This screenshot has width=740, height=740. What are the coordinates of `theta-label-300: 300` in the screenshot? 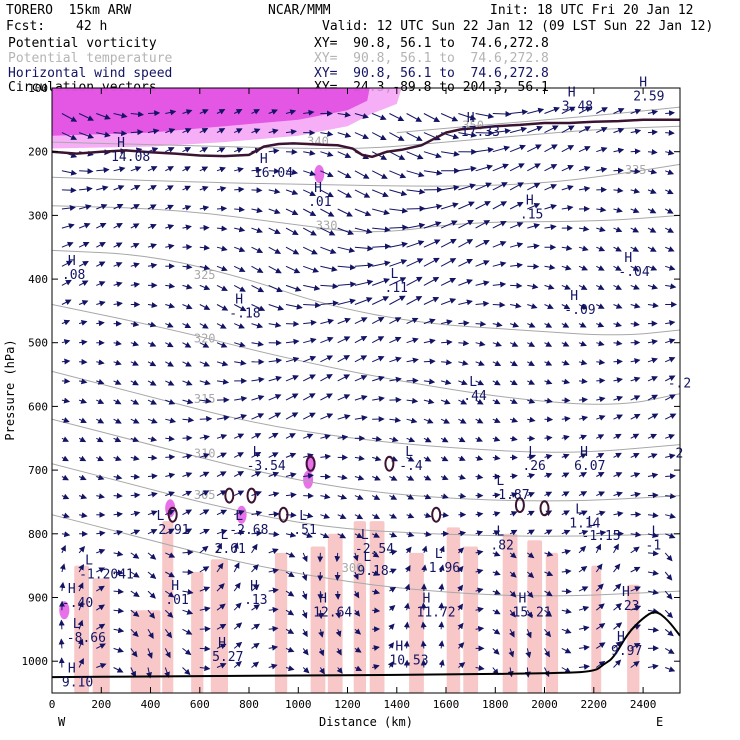 It's located at (353, 568).